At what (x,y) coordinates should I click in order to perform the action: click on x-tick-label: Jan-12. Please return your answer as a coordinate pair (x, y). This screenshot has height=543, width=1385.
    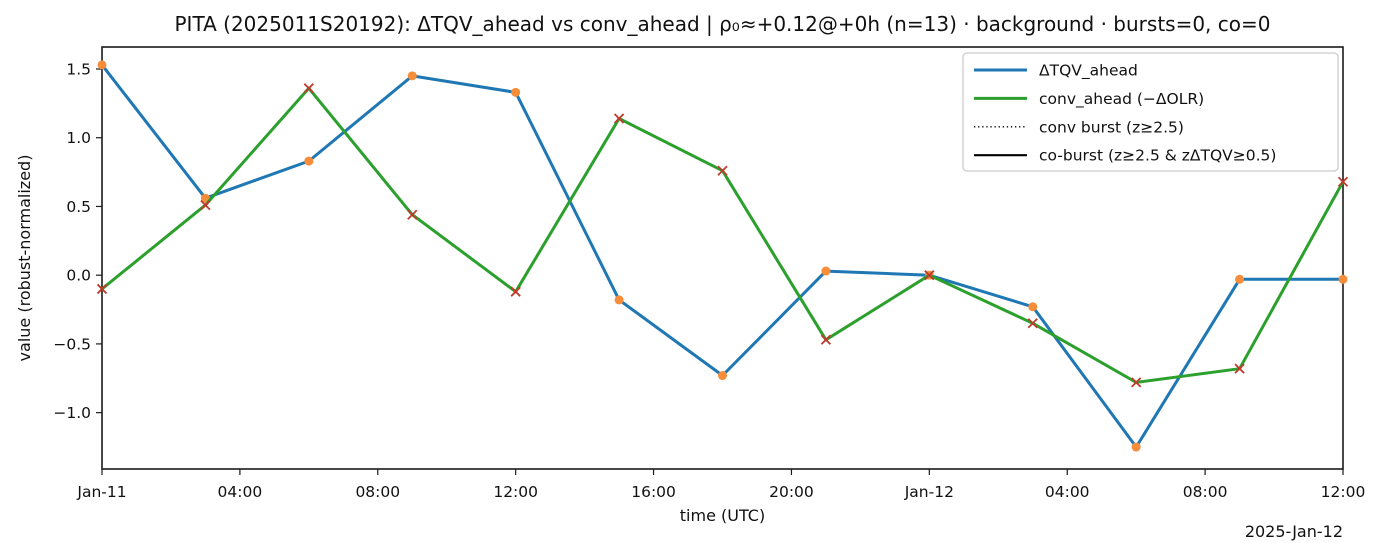
    Looking at the image, I should click on (929, 492).